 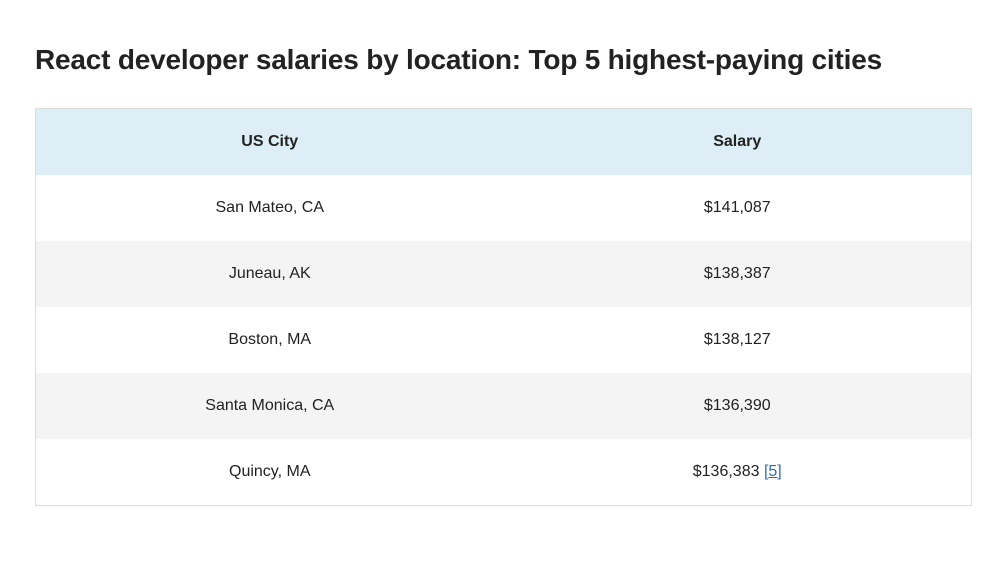 What do you see at coordinates (737, 207) in the screenshot?
I see `salary-cell: $141,087` at bounding box center [737, 207].